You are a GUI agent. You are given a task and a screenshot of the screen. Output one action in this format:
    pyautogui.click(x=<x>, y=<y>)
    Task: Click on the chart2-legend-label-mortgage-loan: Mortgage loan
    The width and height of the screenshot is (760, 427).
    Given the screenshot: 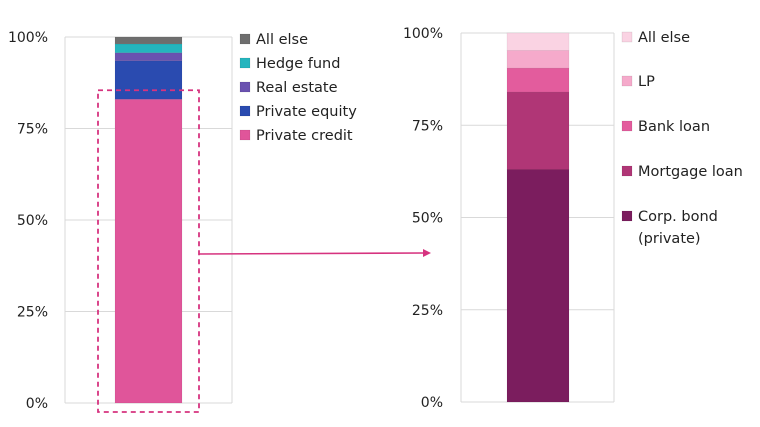 What is the action you would take?
    pyautogui.click(x=690, y=172)
    